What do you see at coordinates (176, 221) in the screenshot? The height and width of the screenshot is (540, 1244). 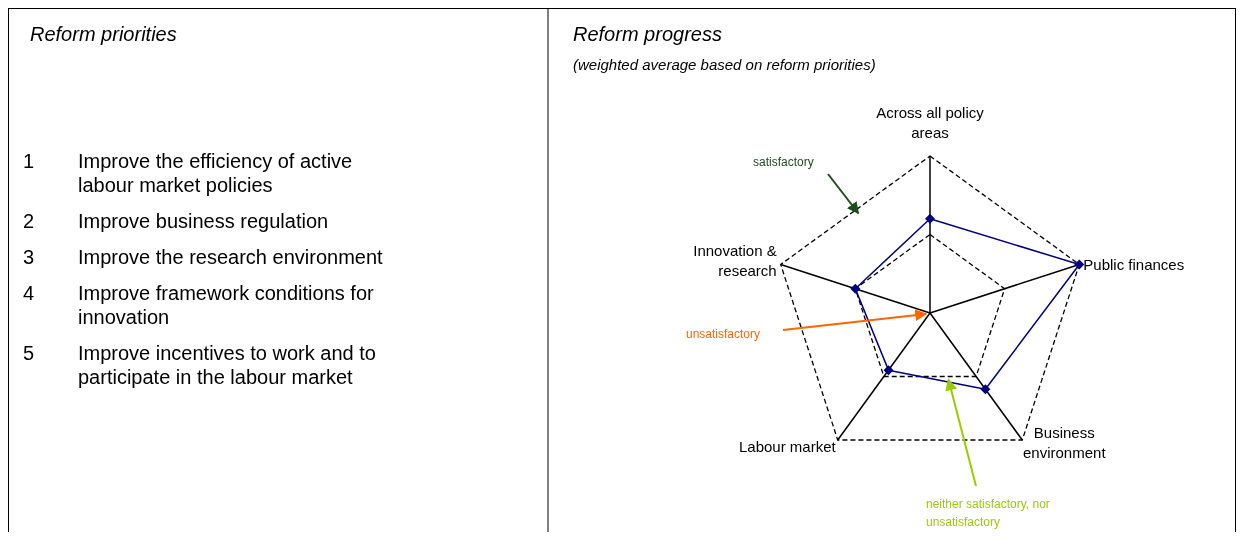 I see `text: 2 Improve business regulation` at bounding box center [176, 221].